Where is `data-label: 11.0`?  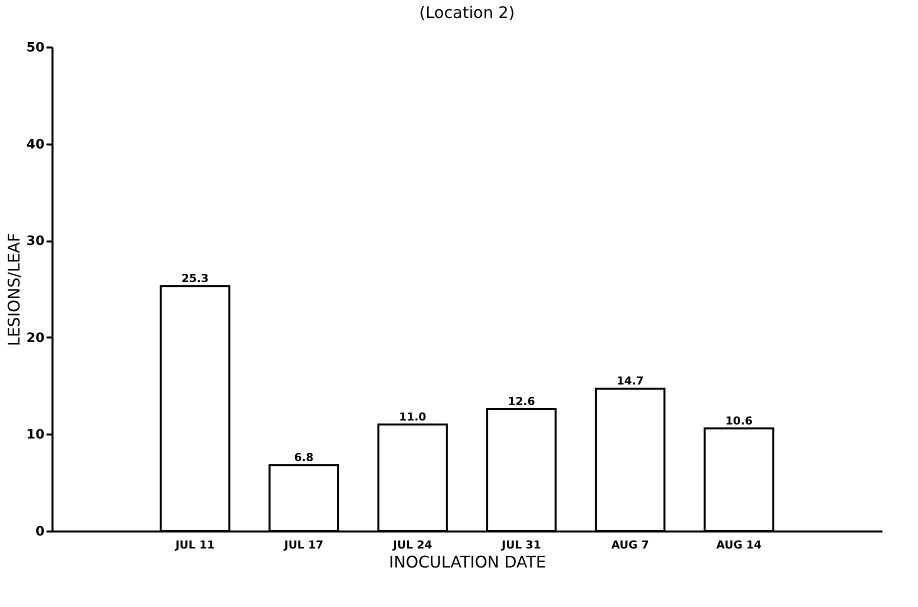
data-label: 11.0 is located at coordinates (413, 417).